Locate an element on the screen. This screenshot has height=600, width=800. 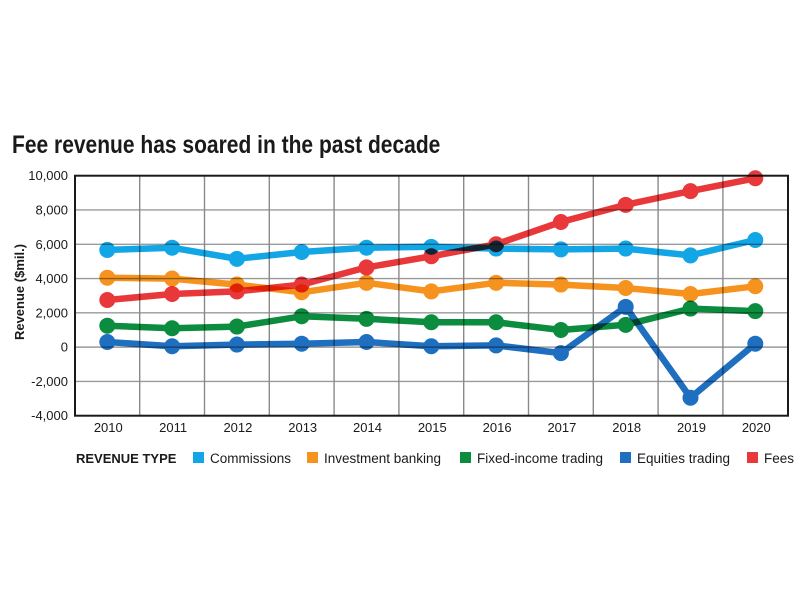
y-tick-label: 0 is located at coordinates (64, 347).